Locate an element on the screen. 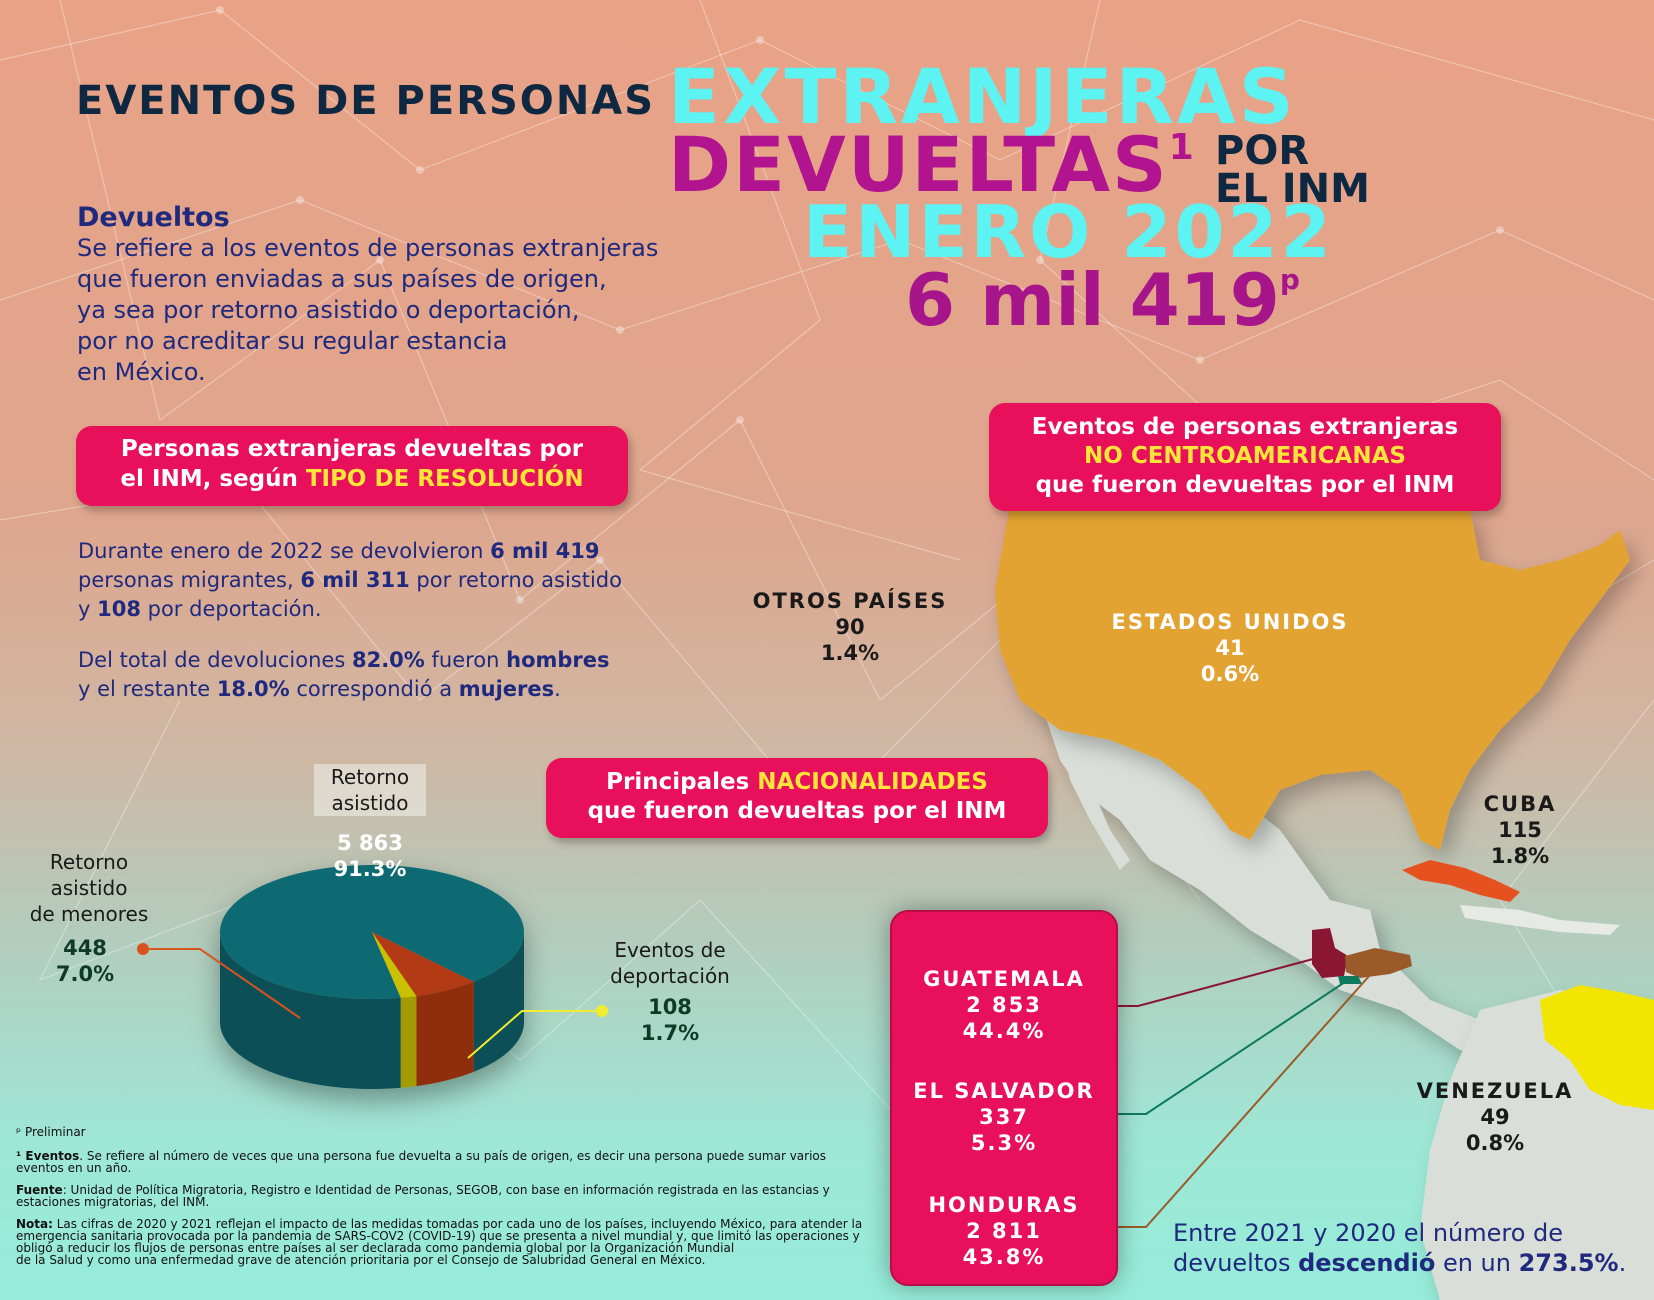  cuba-name: CUBA is located at coordinates (1520, 804).